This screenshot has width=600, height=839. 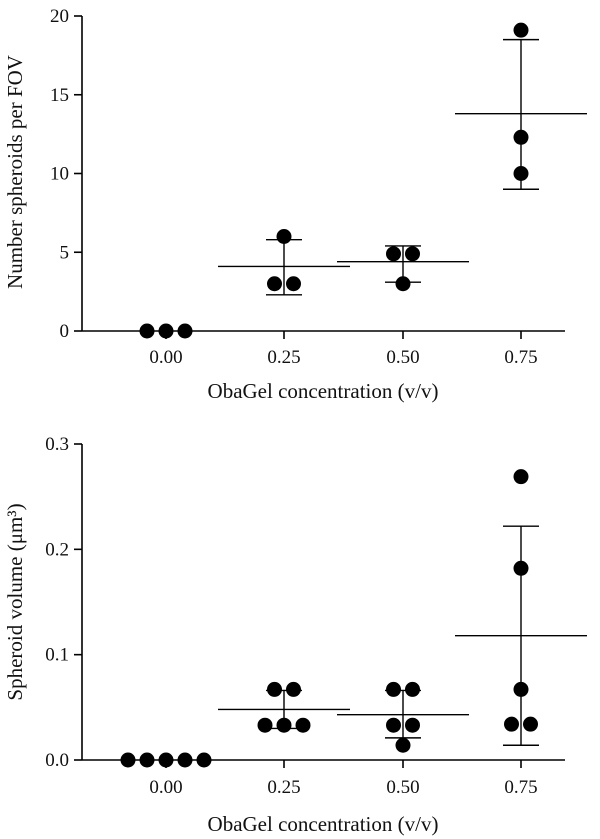 What do you see at coordinates (59, 95) in the screenshot?
I see `y-tick-label: 15` at bounding box center [59, 95].